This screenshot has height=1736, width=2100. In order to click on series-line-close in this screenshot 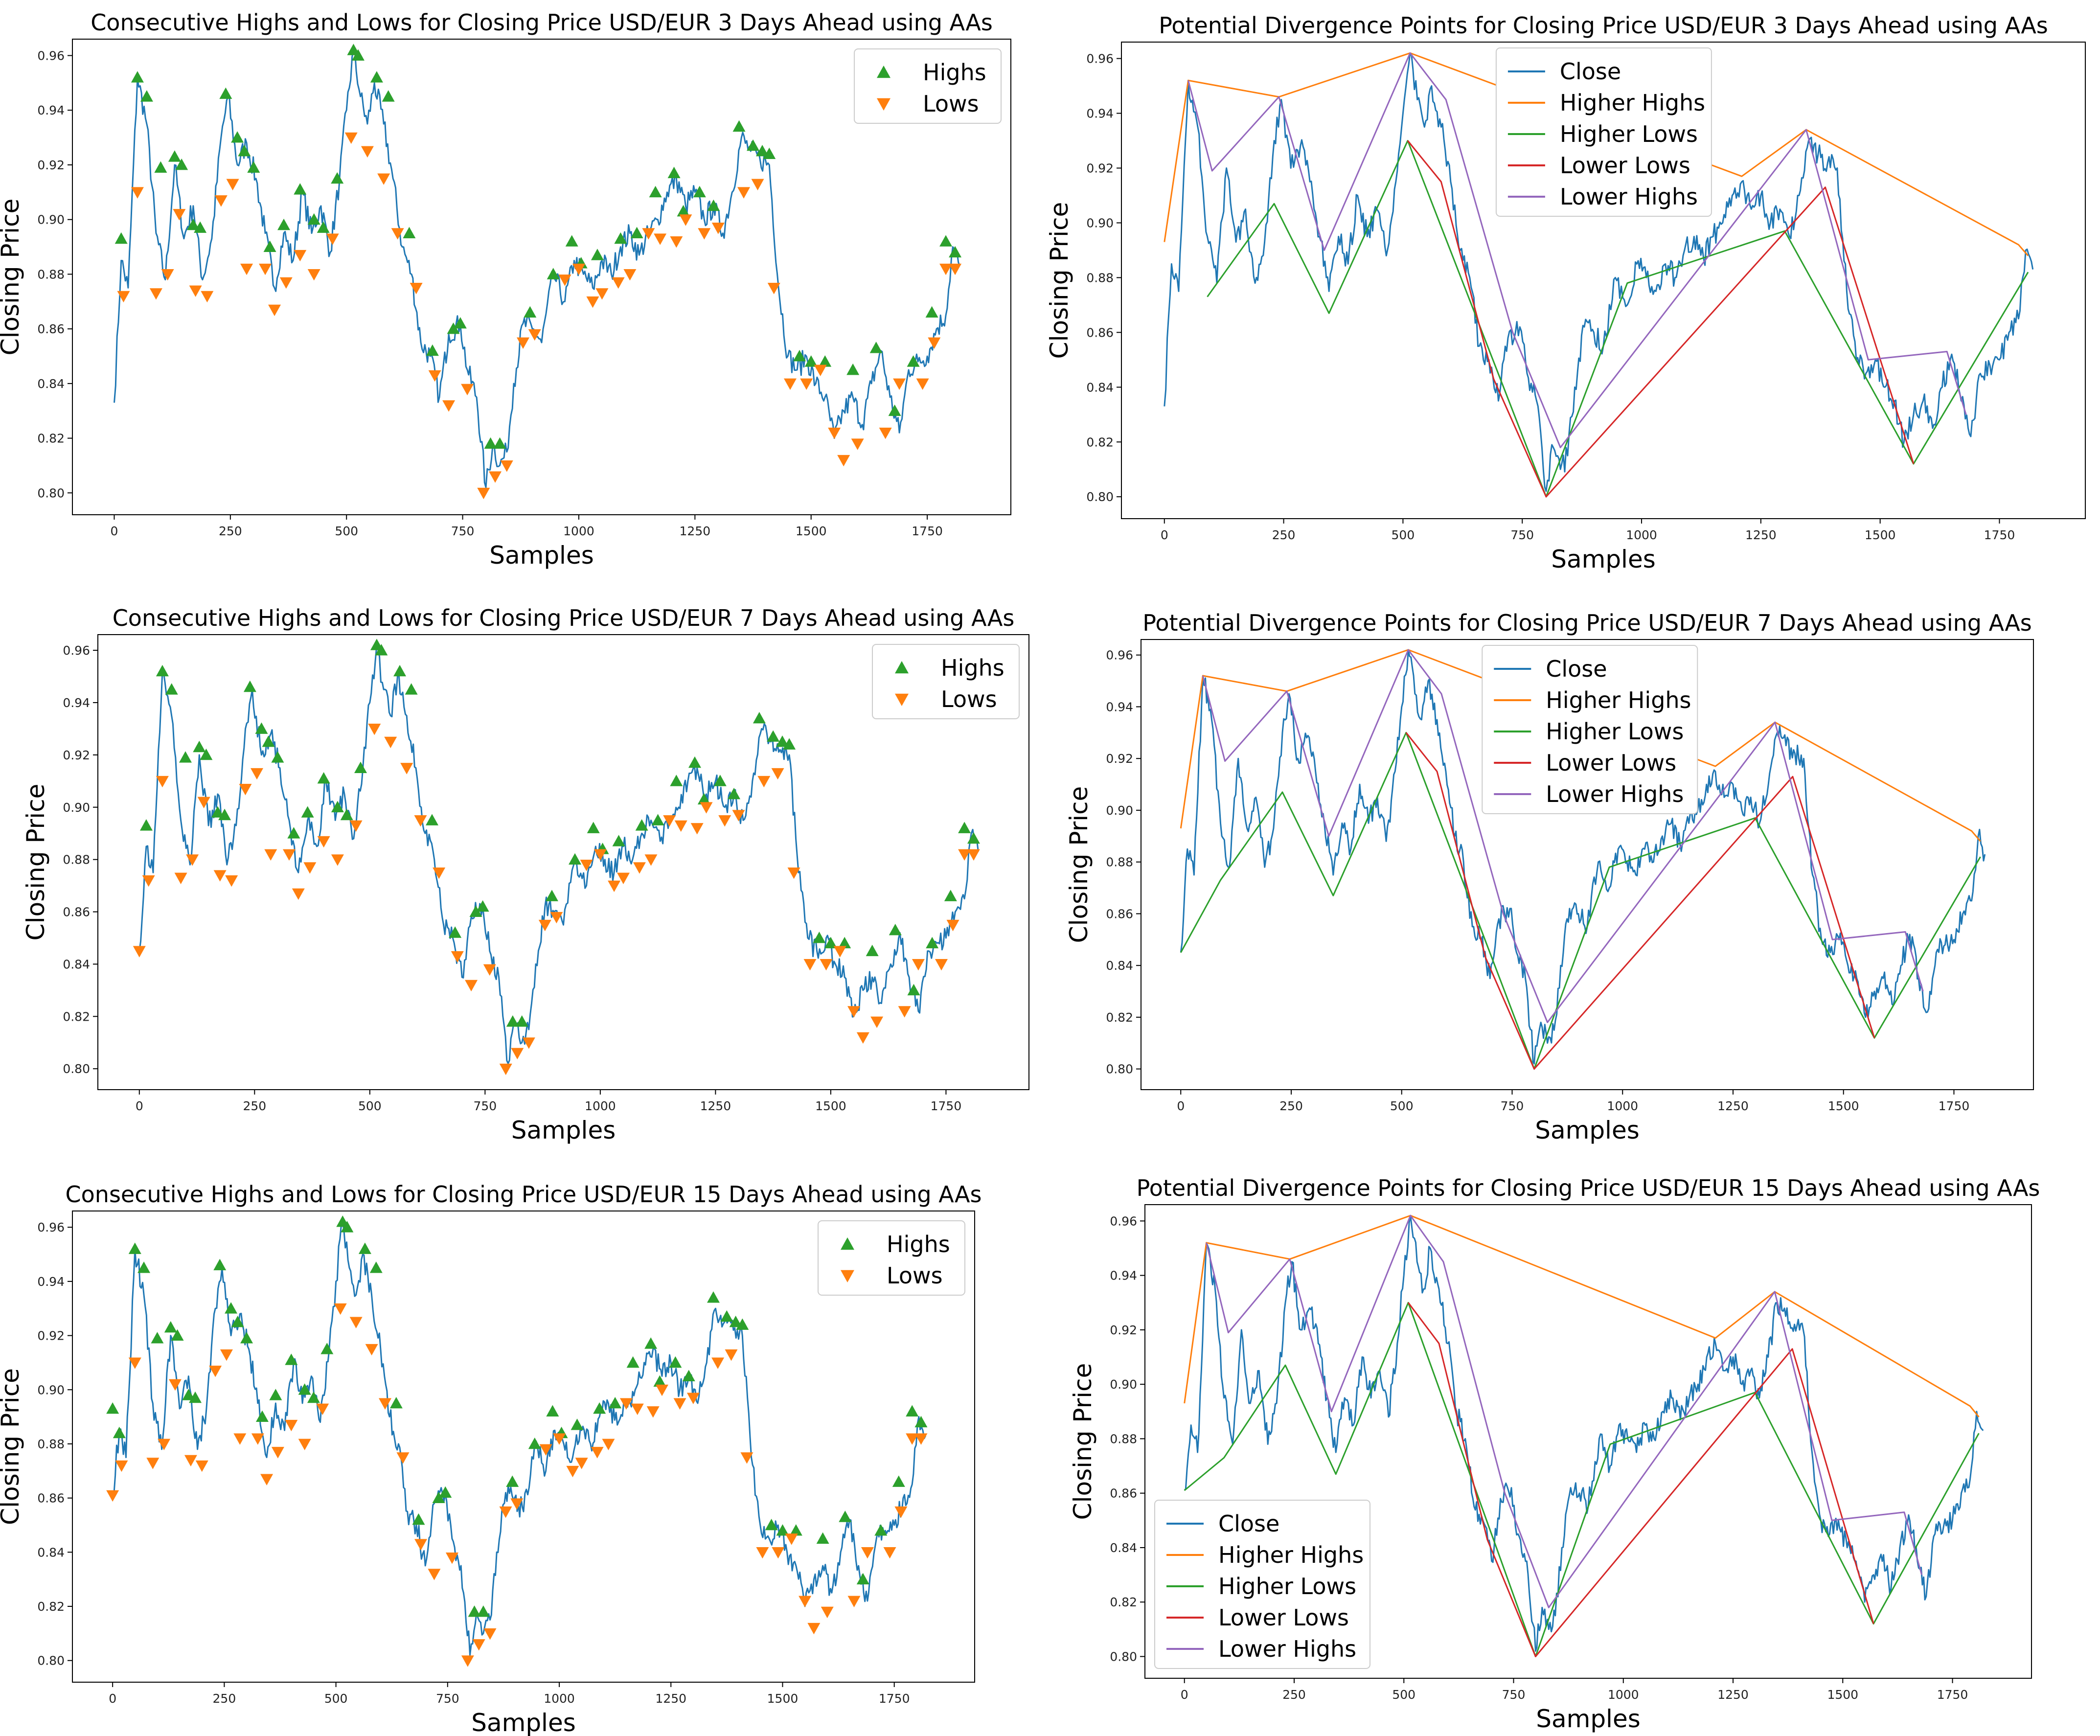, I will do `click(1584, 1433)`.